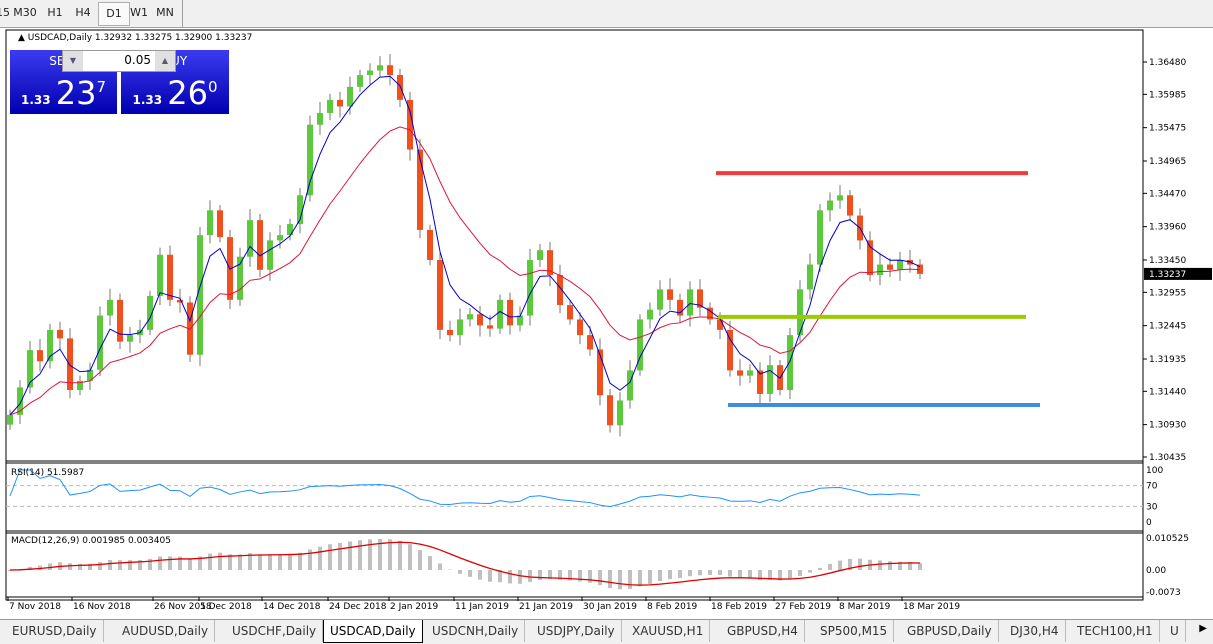  Describe the element at coordinates (274, 631) in the screenshot. I see `tab-usdchf-daily: USDCHF,Daily` at that location.